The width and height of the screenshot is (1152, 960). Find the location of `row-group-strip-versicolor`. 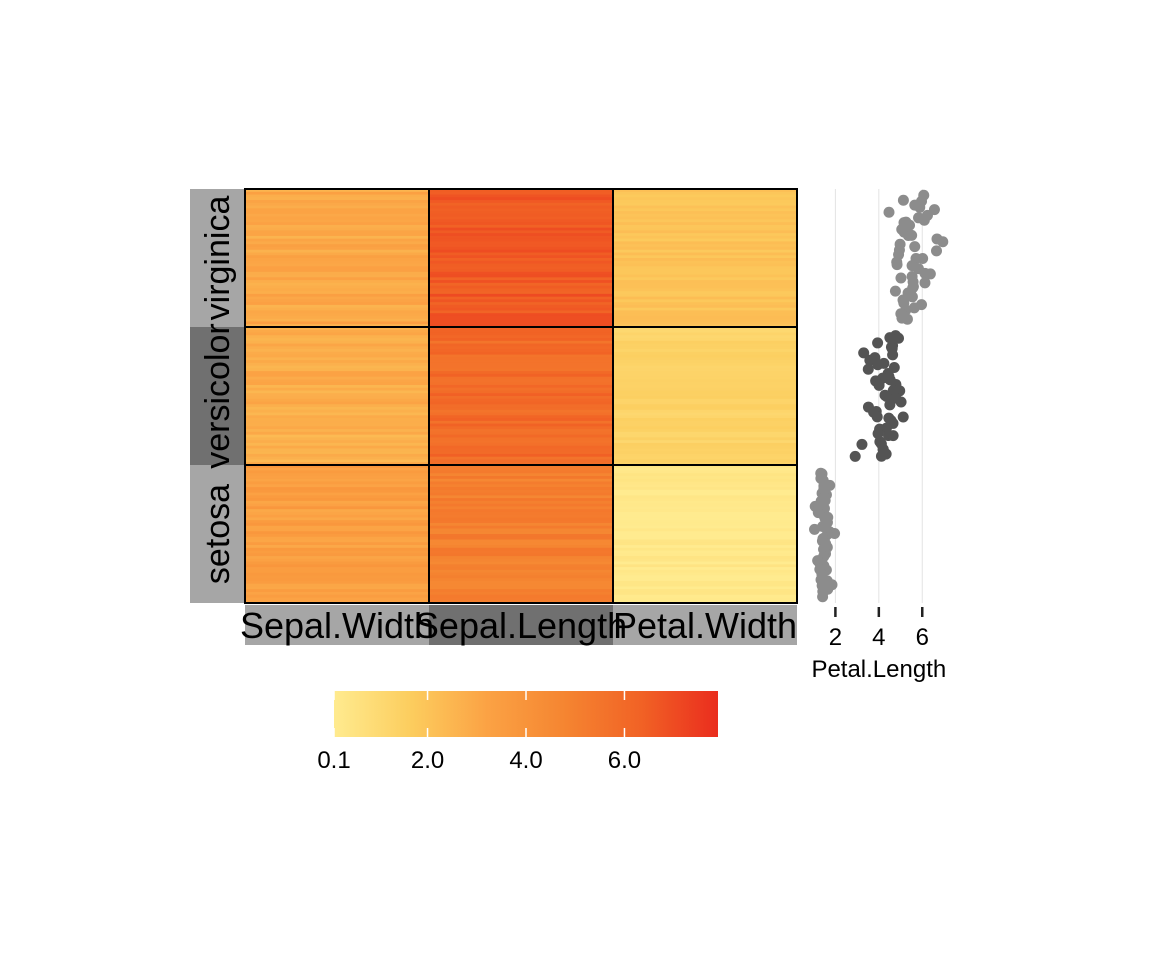

row-group-strip-versicolor is located at coordinates (217, 396).